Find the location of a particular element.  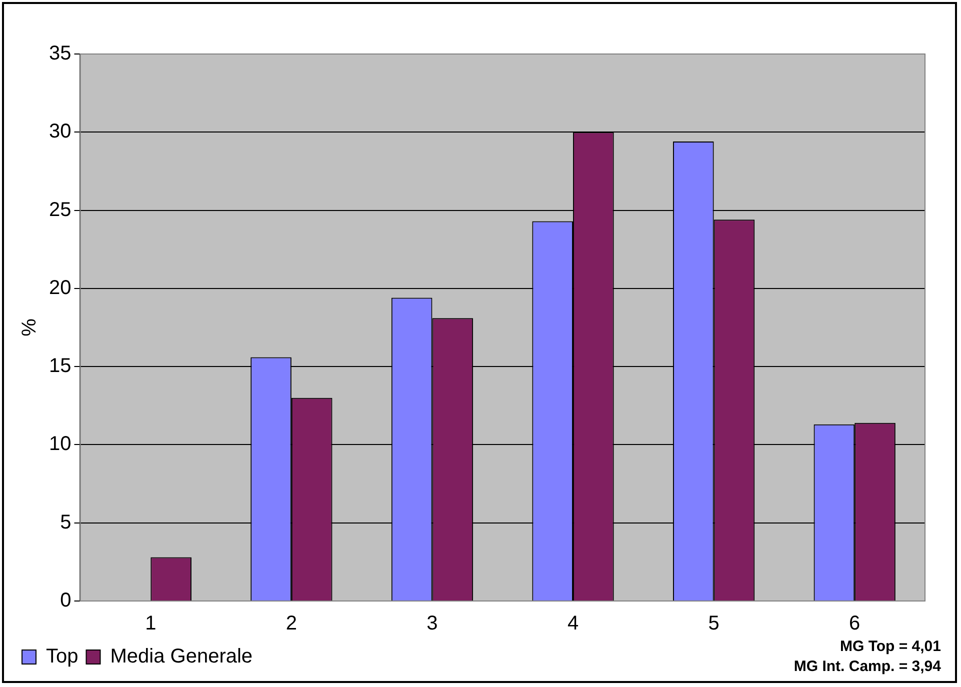

y-tick-label: 10 is located at coordinates (60, 444).